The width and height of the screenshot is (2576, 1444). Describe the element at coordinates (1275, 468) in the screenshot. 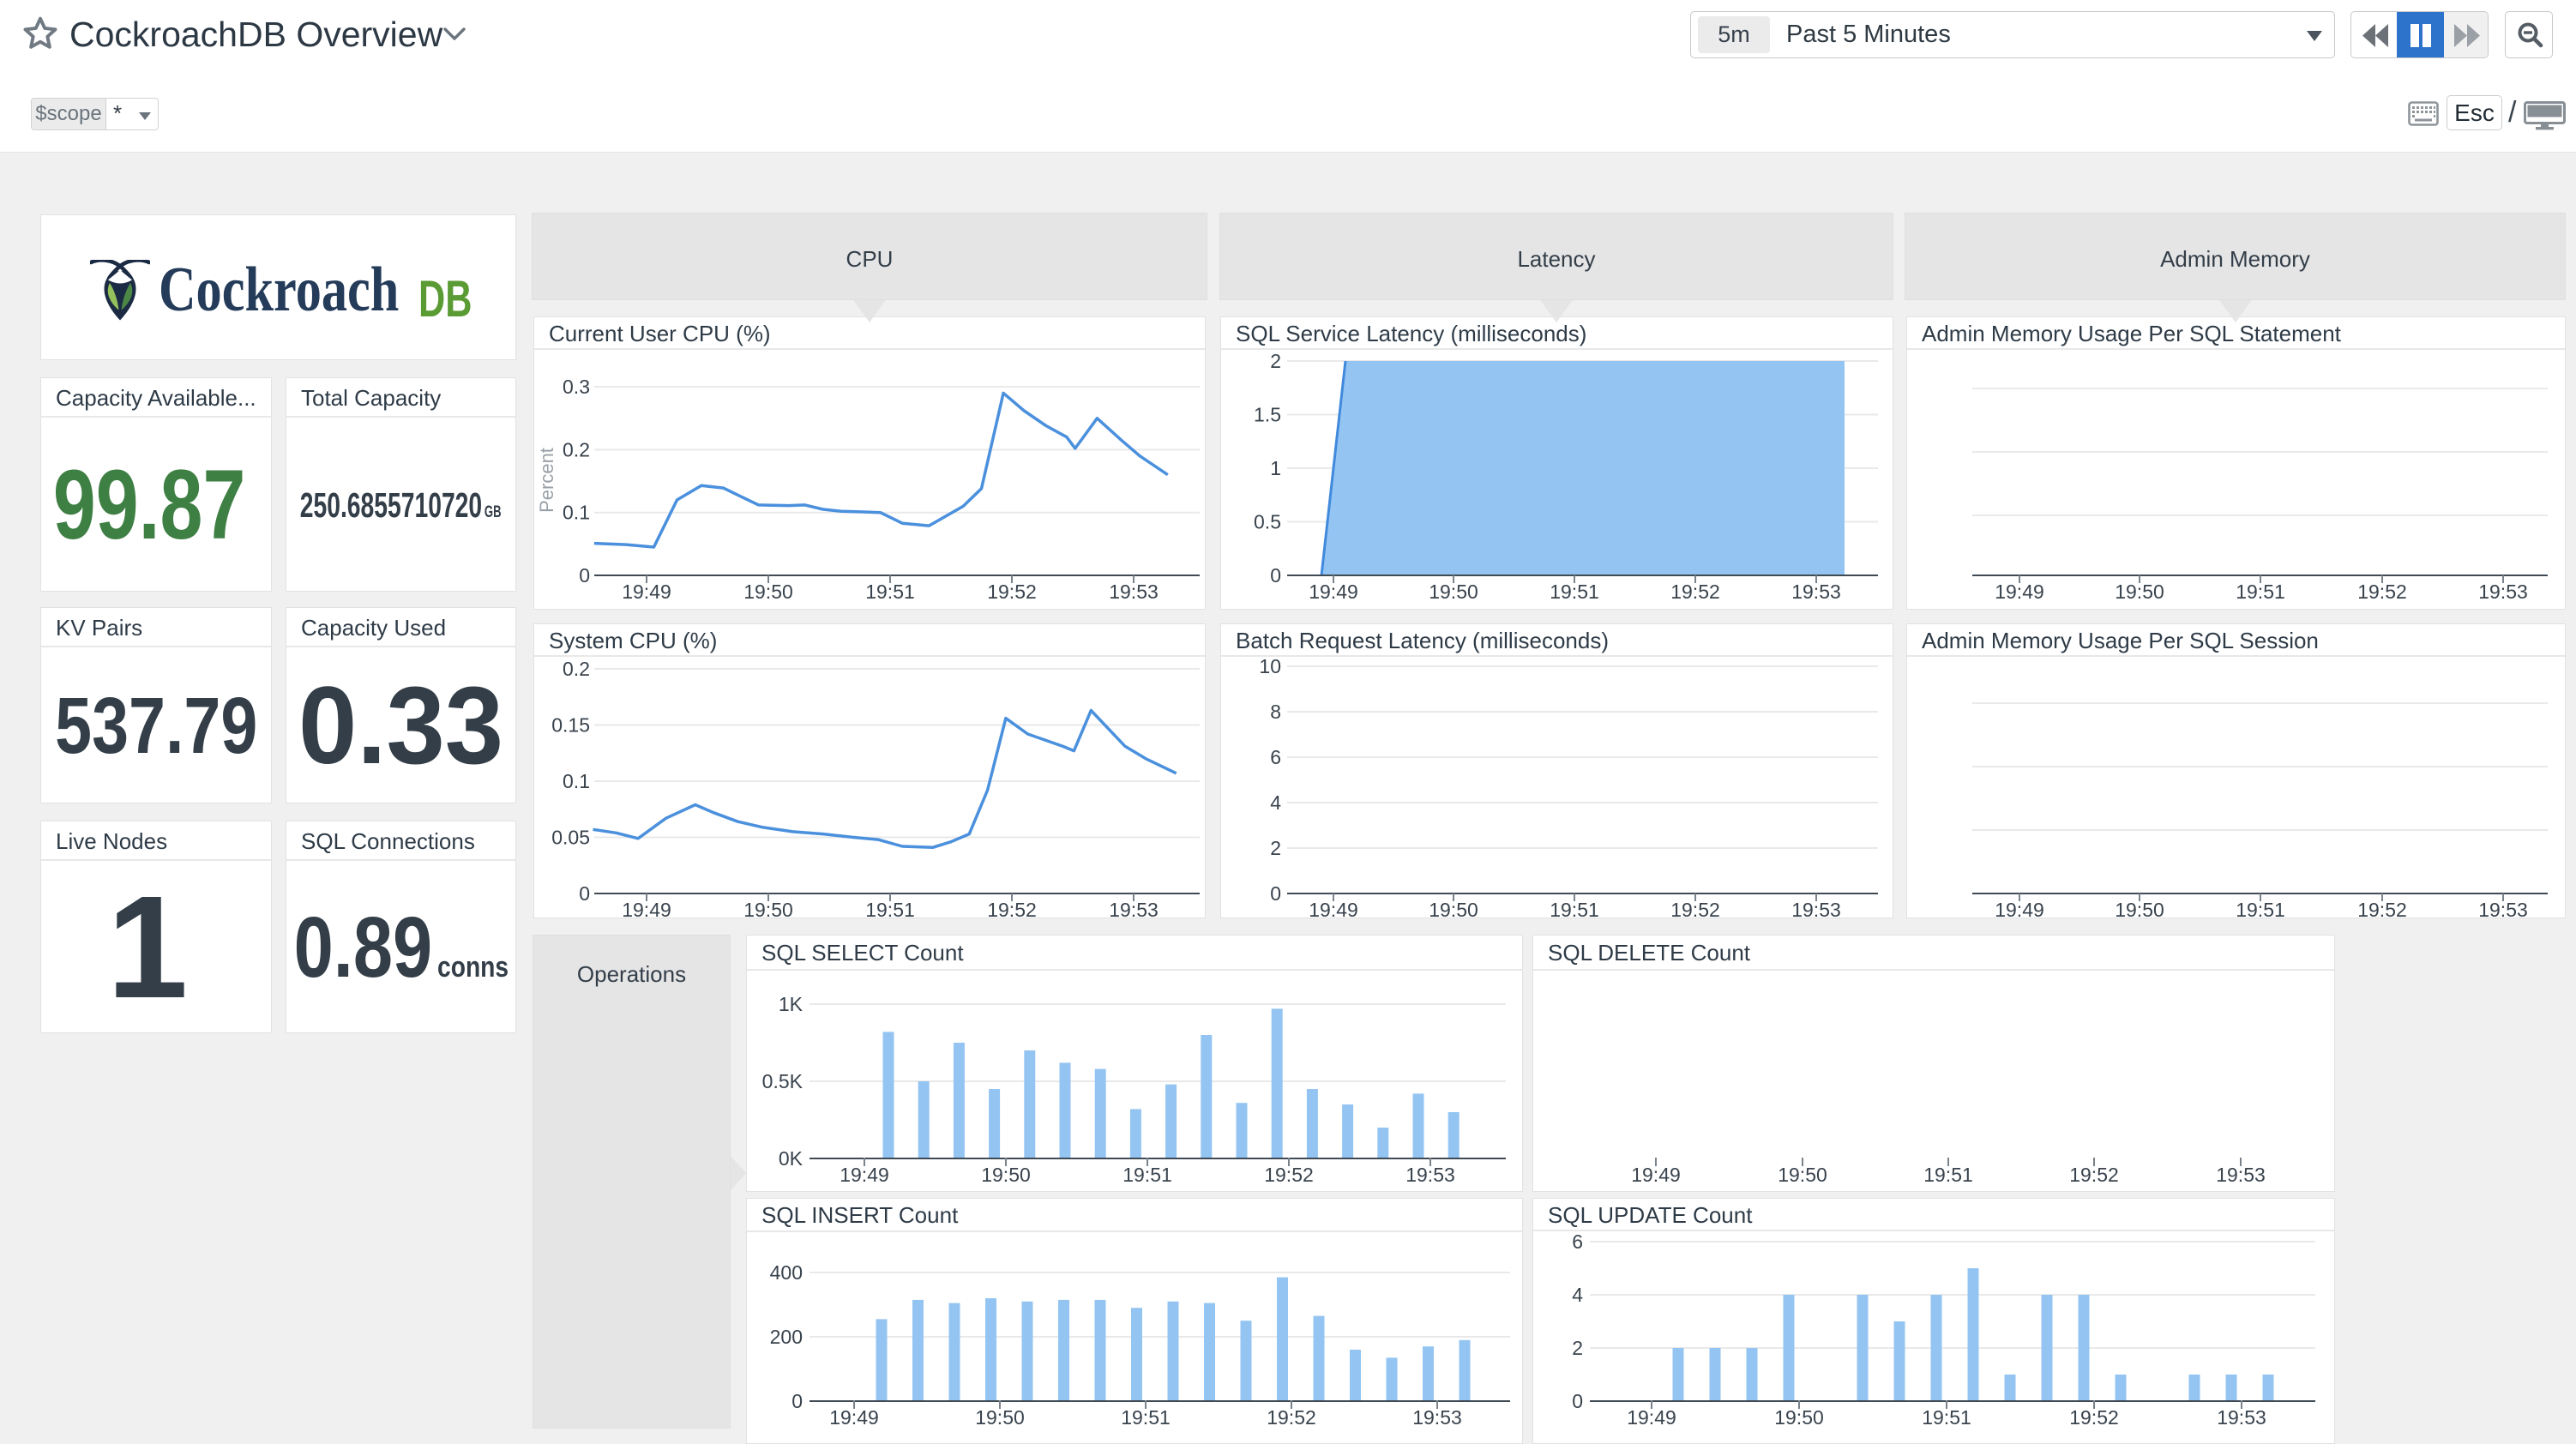

I see `svg-text: 1` at that location.